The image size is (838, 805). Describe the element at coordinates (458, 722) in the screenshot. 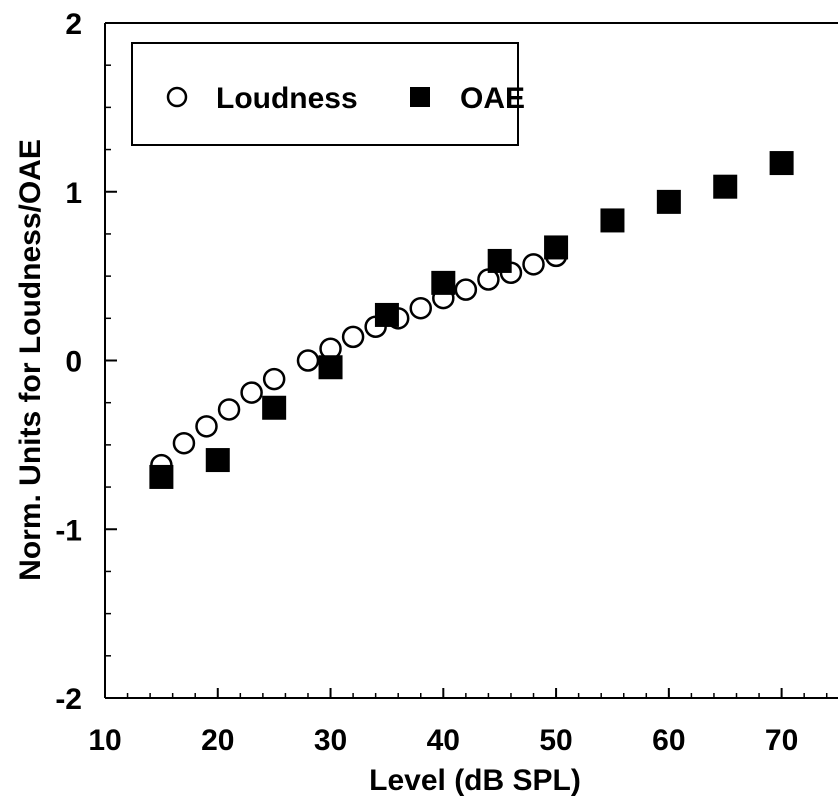

I see `x-axis-ticks: 10 20 30 40 50 60 70` at that location.